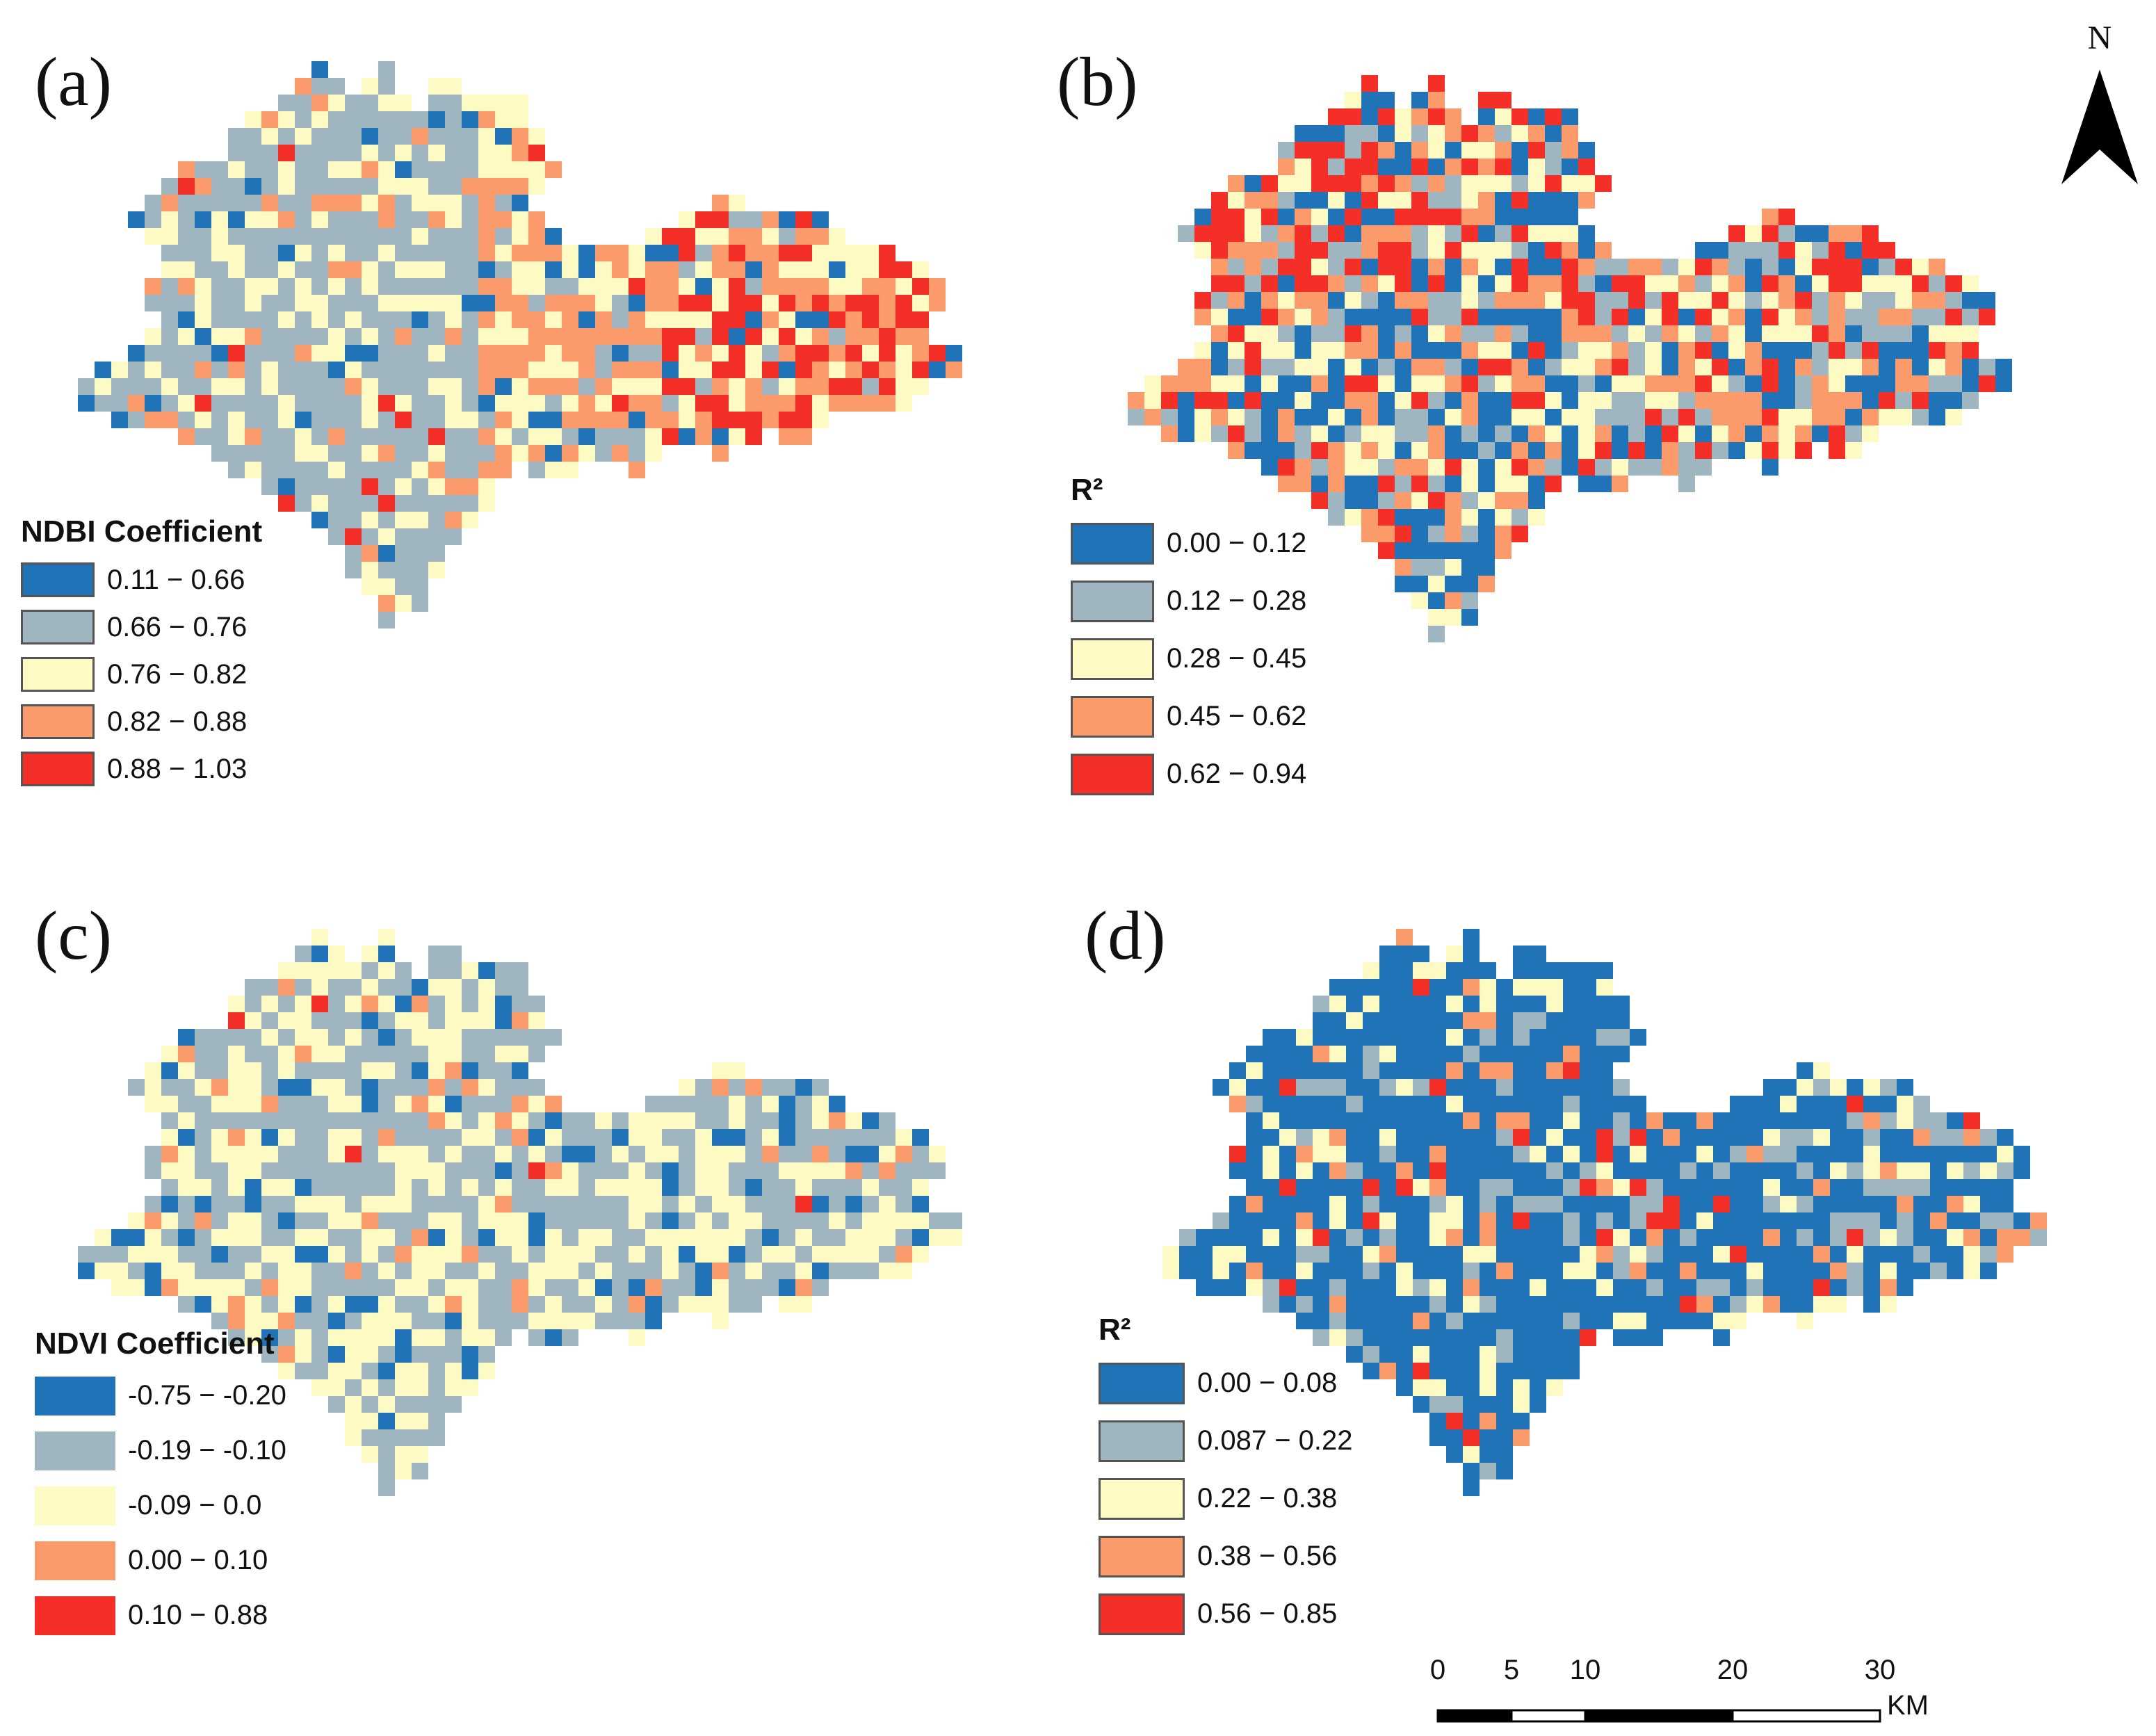 The image size is (2156, 1736). I want to click on legend-swatch, so click(1112, 774).